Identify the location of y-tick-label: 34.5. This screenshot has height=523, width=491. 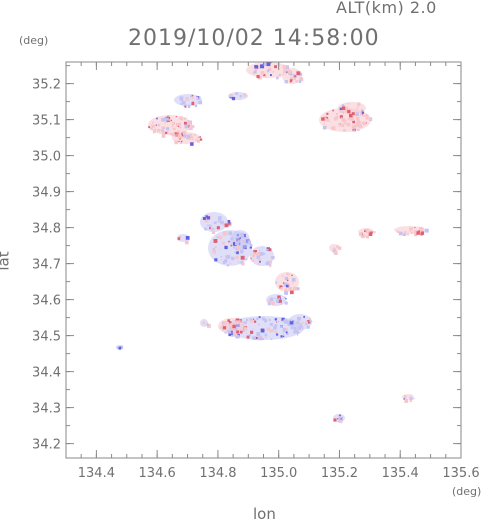
(46, 337).